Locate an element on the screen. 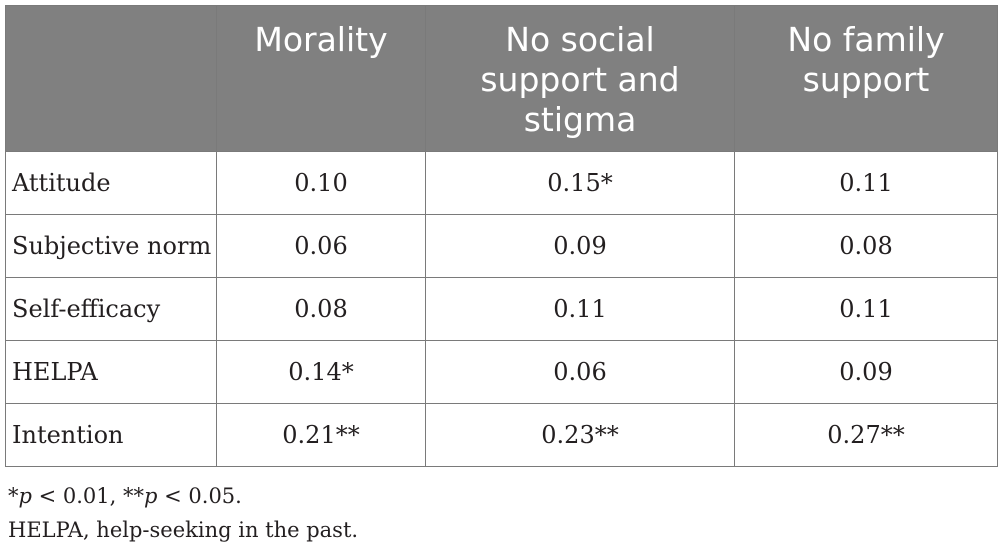  table-cell: 0.15* is located at coordinates (580, 183).